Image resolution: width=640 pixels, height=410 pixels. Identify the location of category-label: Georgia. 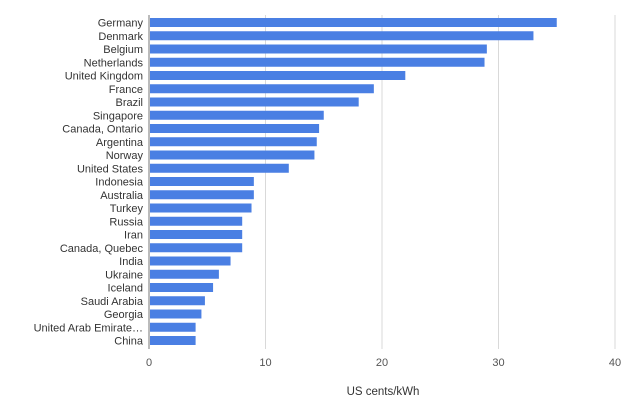
(124, 315).